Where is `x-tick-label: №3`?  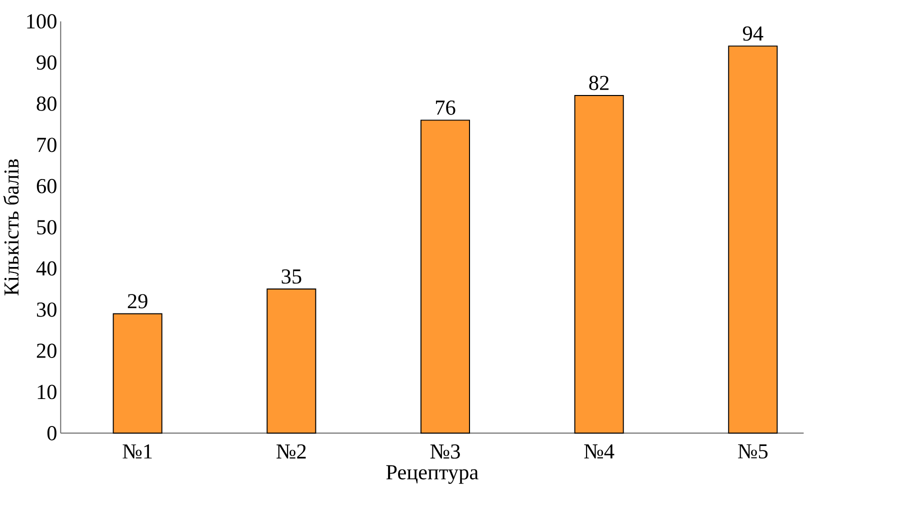 x-tick-label: №3 is located at coordinates (445, 451).